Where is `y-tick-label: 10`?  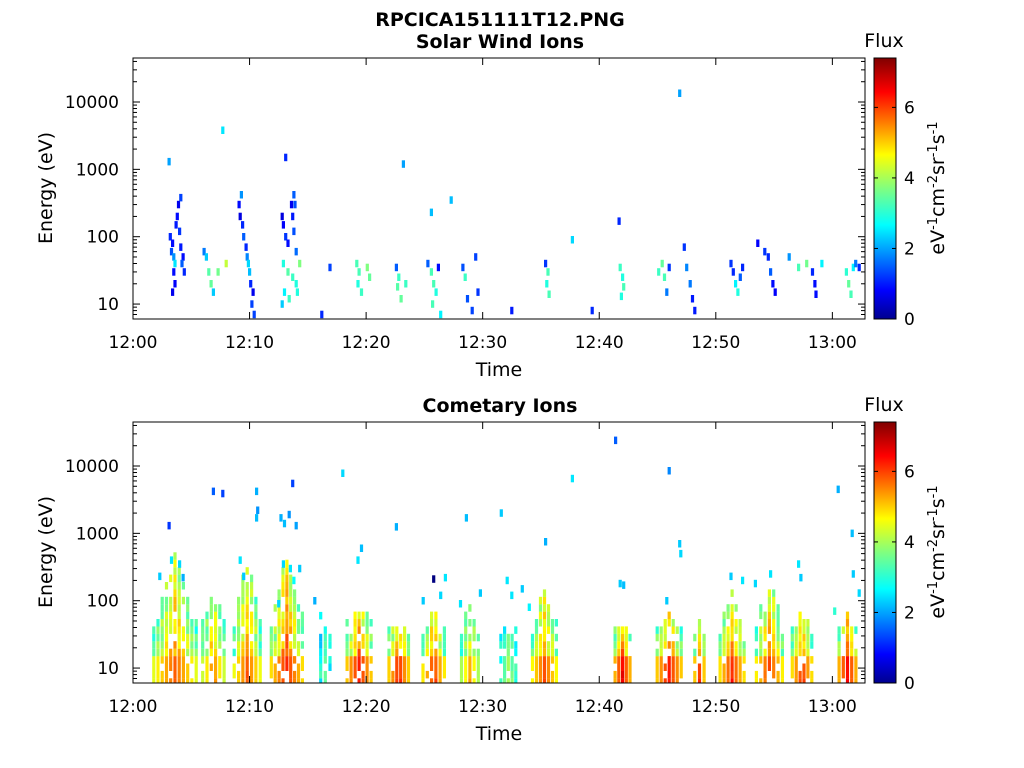 y-tick-label: 10 is located at coordinates (108, 305).